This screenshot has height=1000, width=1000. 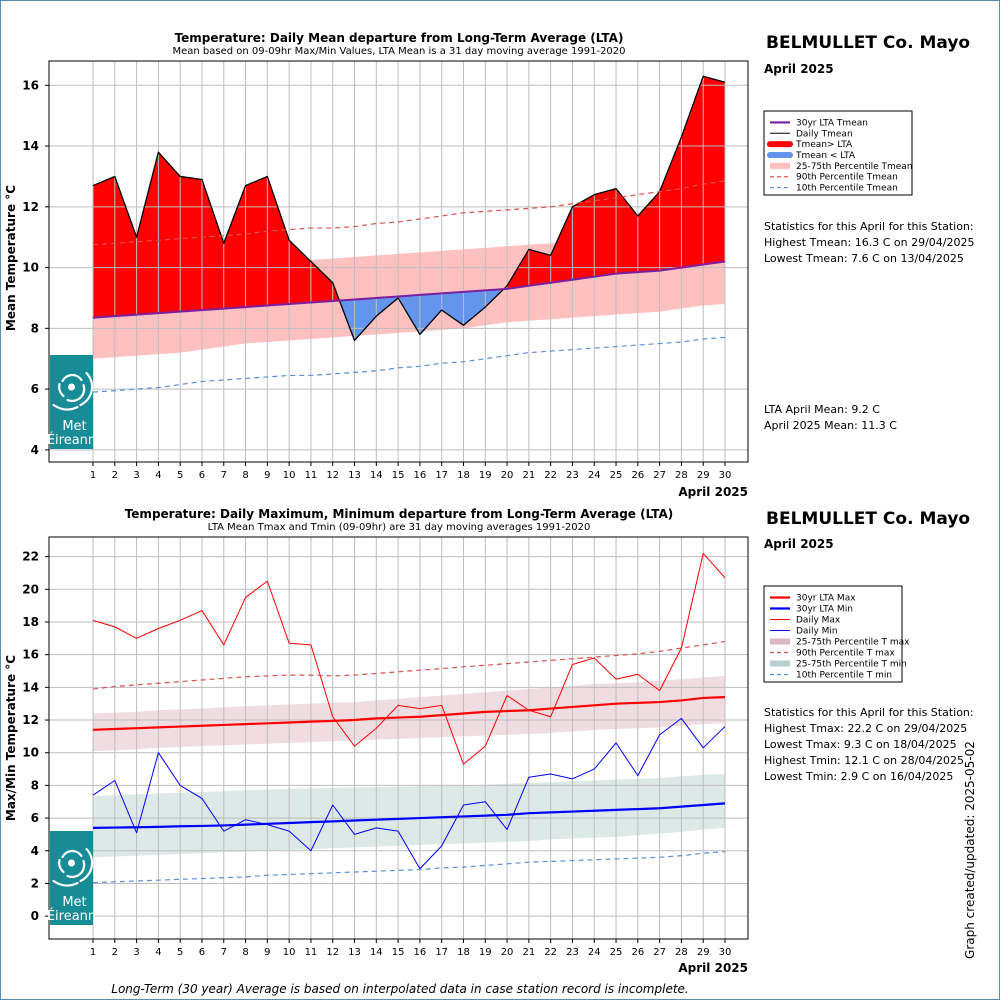 What do you see at coordinates (485, 952) in the screenshot?
I see `x-tick-label-19: 19` at bounding box center [485, 952].